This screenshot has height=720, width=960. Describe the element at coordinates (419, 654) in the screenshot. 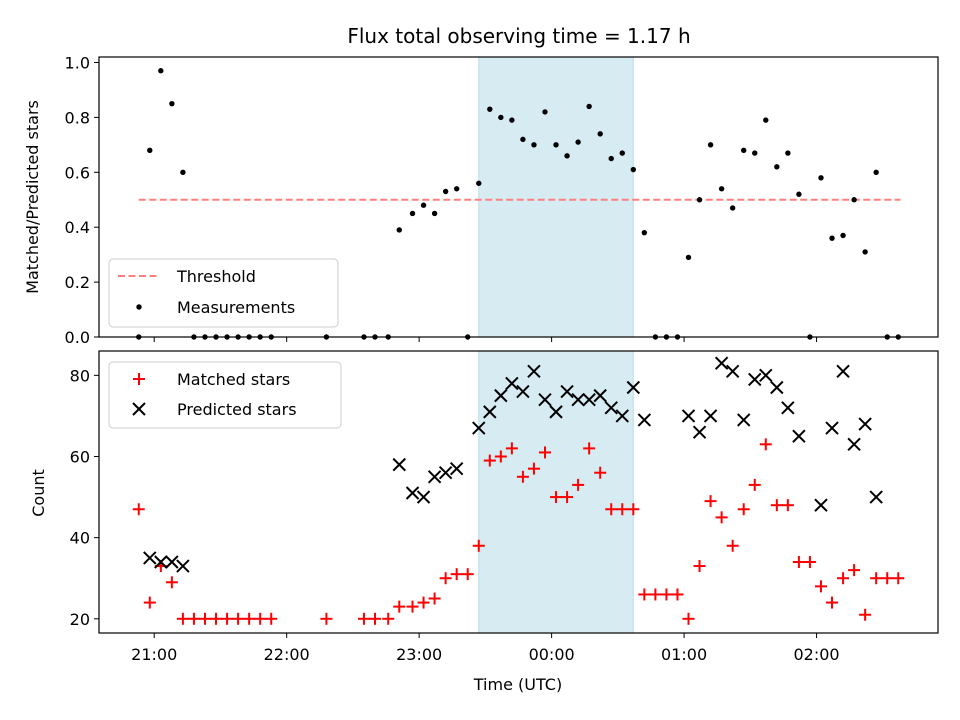

I see `x-tick-label: 23:00` at that location.